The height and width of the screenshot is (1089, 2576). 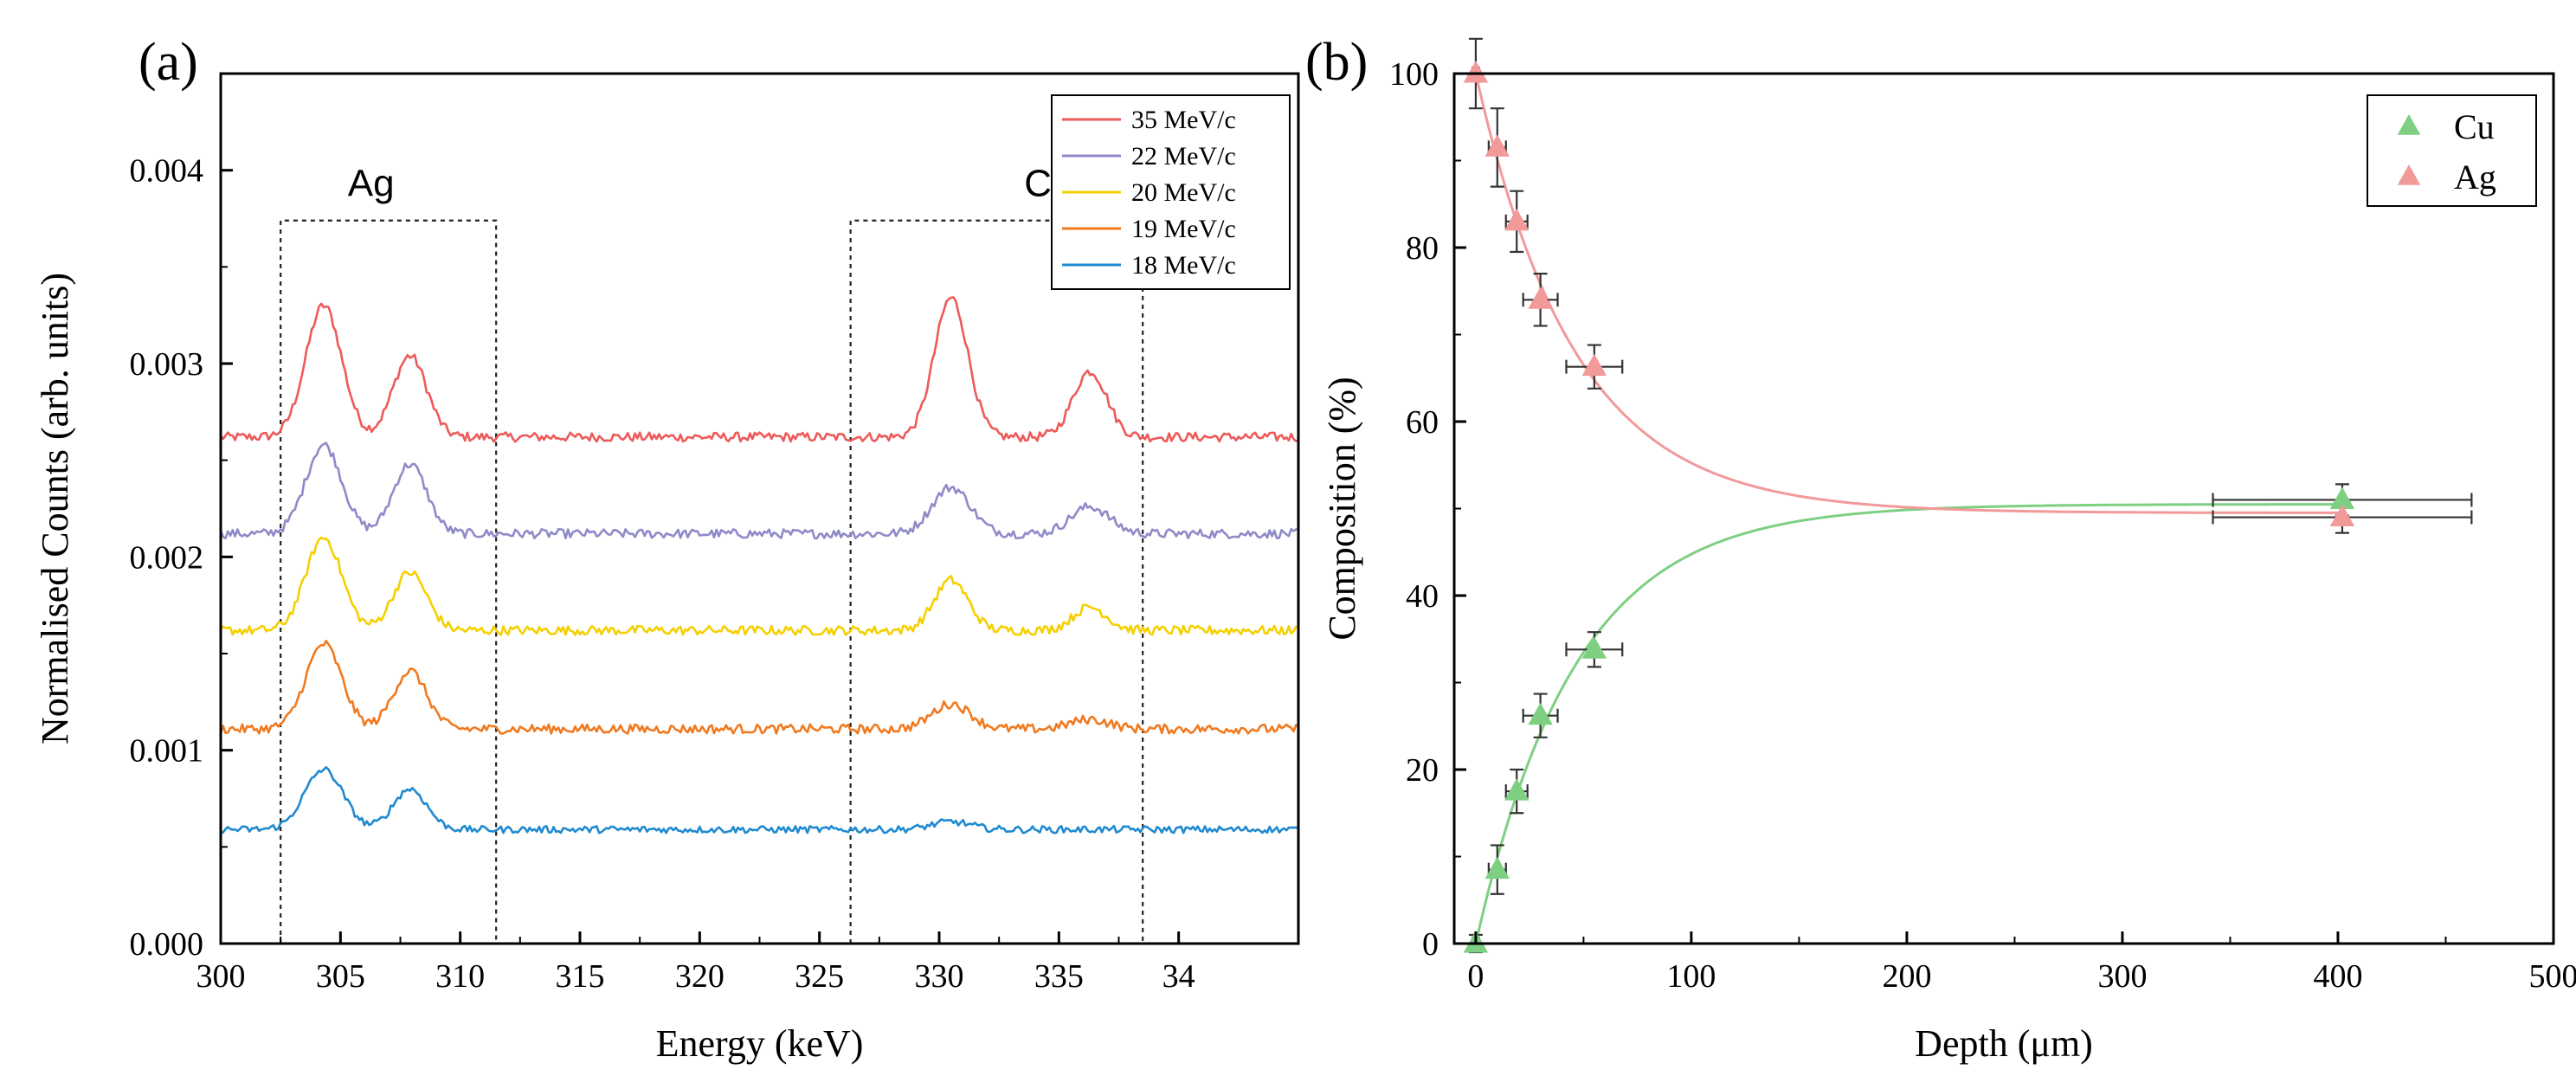 I want to click on legend-marker-cu, so click(x=2409, y=124).